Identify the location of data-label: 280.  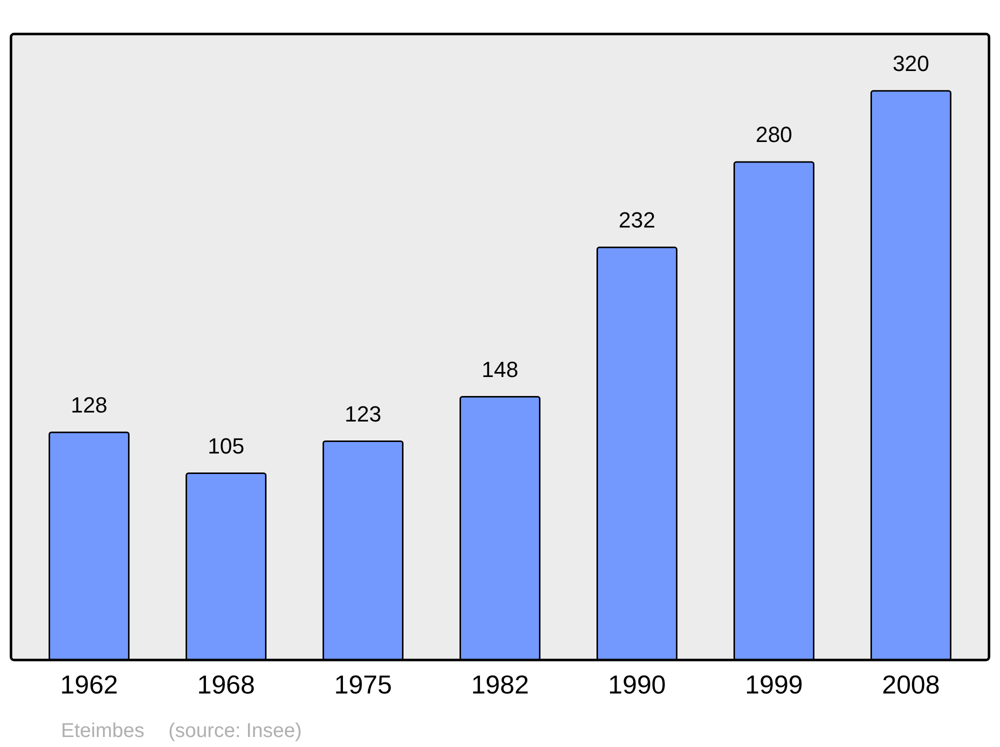
(774, 135).